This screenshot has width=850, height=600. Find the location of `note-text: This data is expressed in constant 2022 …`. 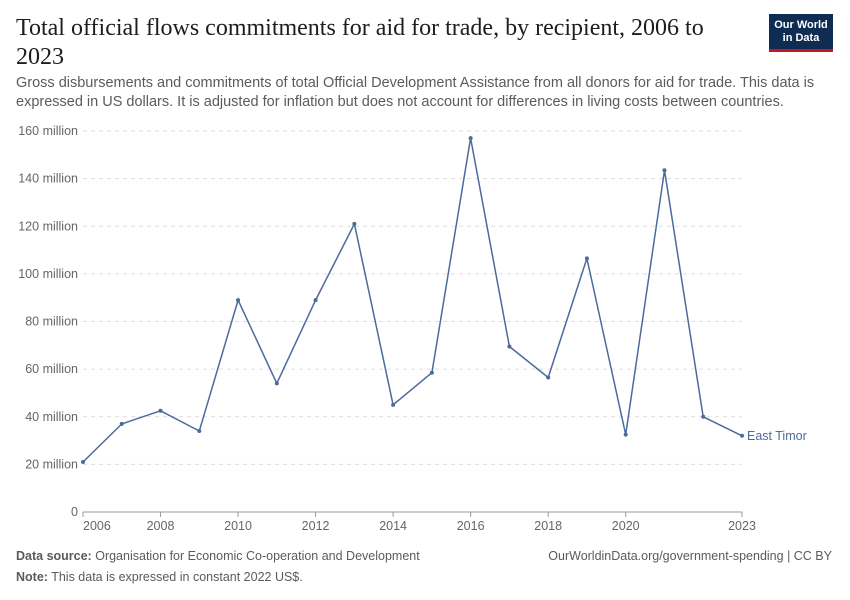

note-text: This data is expressed in constant 2022 … is located at coordinates (177, 577).